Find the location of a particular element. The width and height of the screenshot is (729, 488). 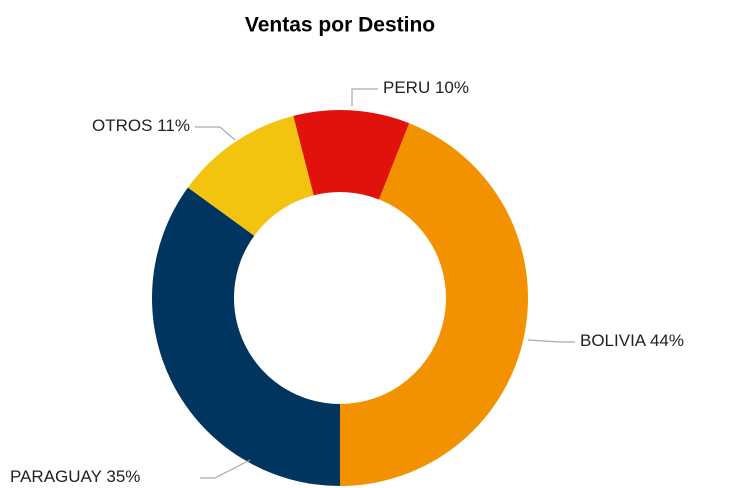

value-label: 44% is located at coordinates (667, 340).